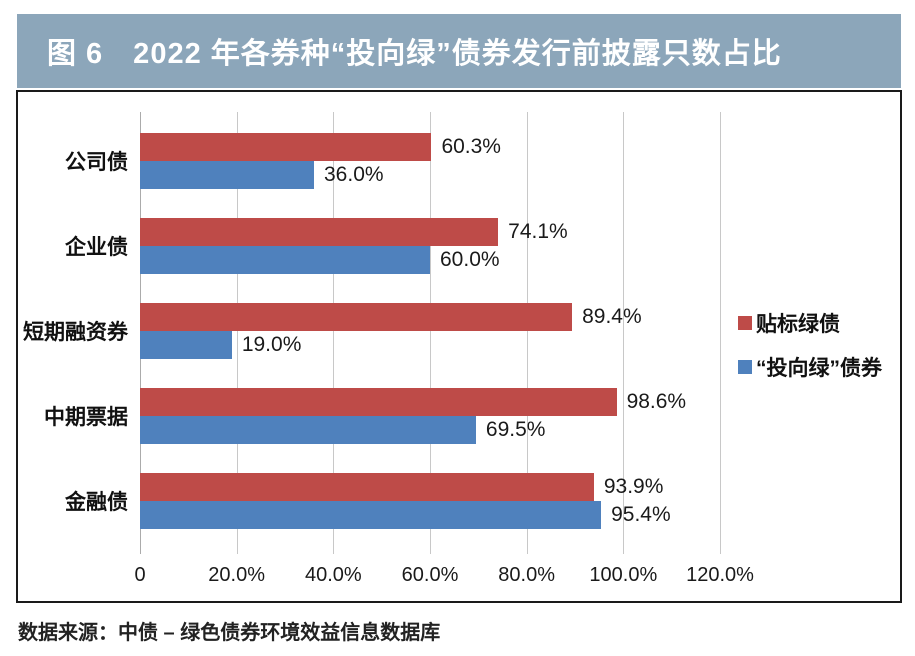 Image resolution: width=915 pixels, height=656 pixels. I want to click on figure-title: 图 6 2022 年各券种“投向绿”债券发行前披露只数占比, so click(414, 54).